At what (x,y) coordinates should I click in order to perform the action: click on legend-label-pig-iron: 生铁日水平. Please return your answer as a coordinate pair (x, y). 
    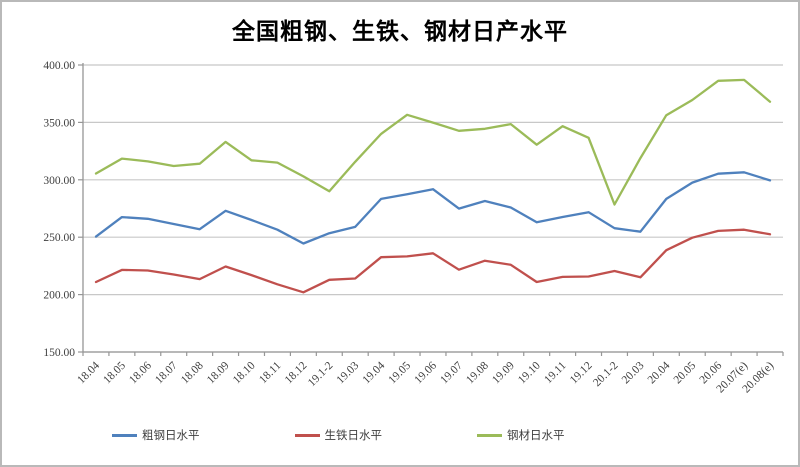
    Looking at the image, I should click on (353, 436).